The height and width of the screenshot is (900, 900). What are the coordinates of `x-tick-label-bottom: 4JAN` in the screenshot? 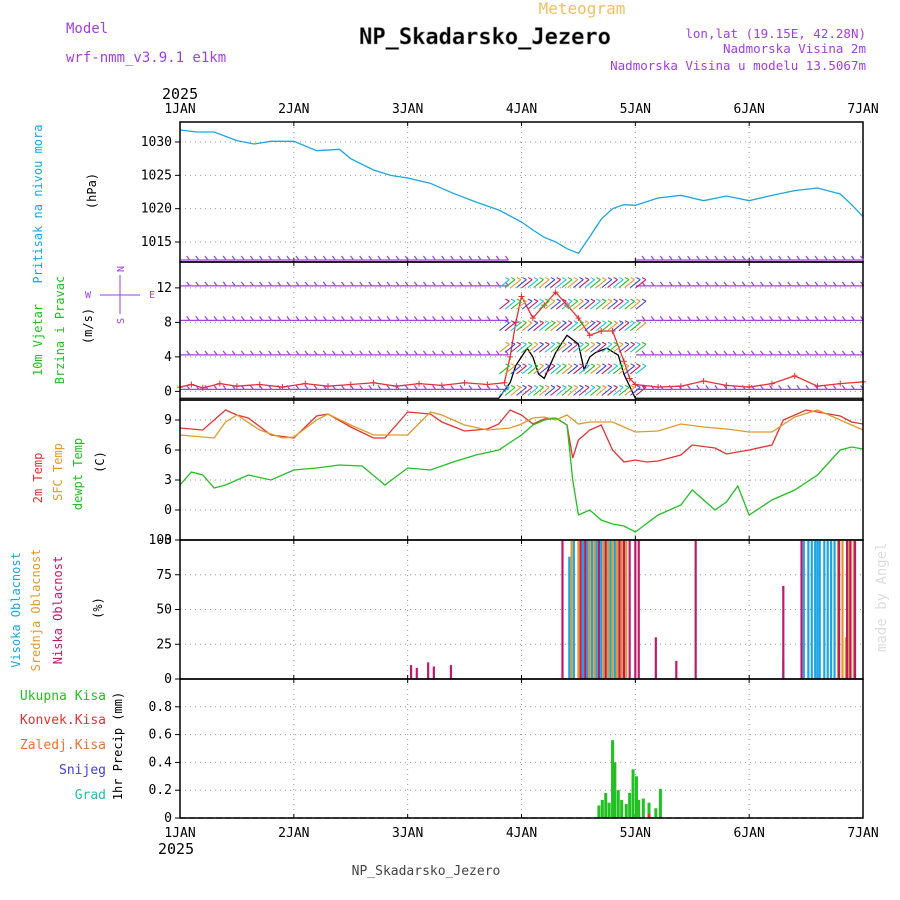 It's located at (521, 833).